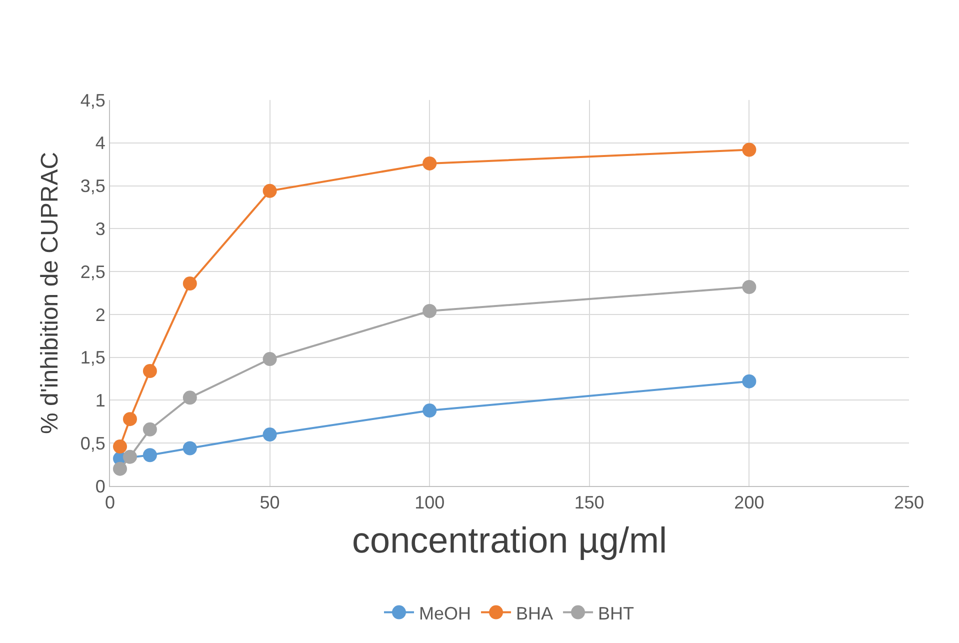 The width and height of the screenshot is (959, 643). Describe the element at coordinates (93, 272) in the screenshot. I see `y-tick-label: 2,5` at that location.